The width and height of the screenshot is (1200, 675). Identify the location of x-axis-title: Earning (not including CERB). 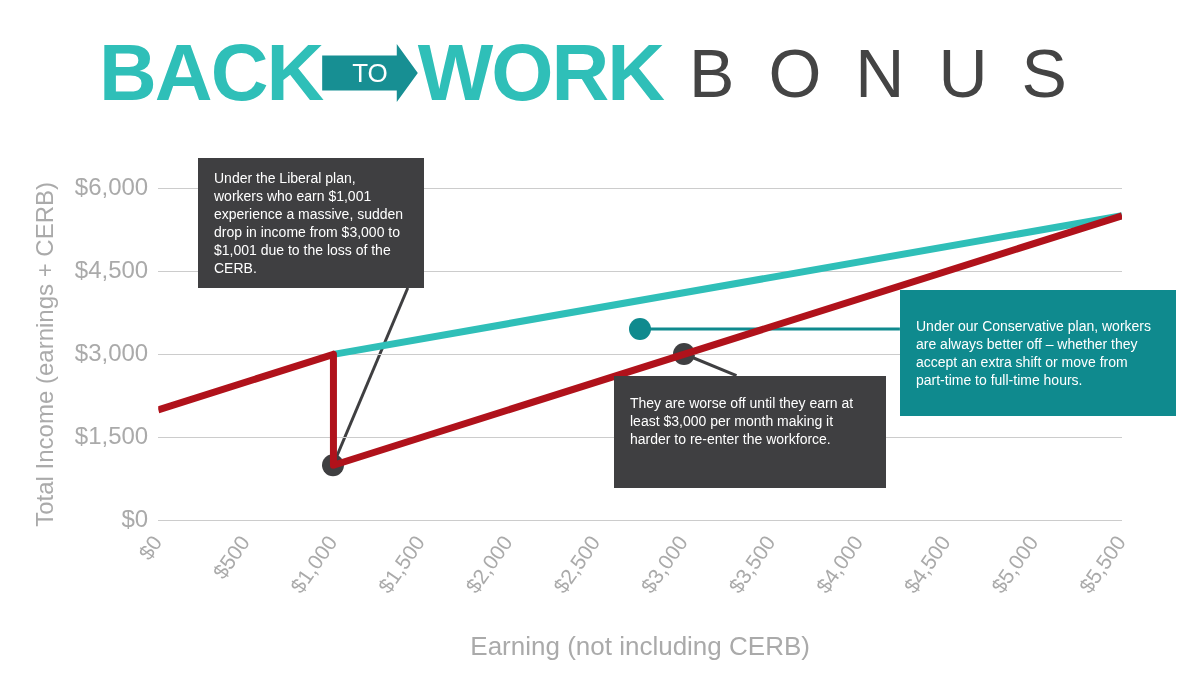
(640, 645).